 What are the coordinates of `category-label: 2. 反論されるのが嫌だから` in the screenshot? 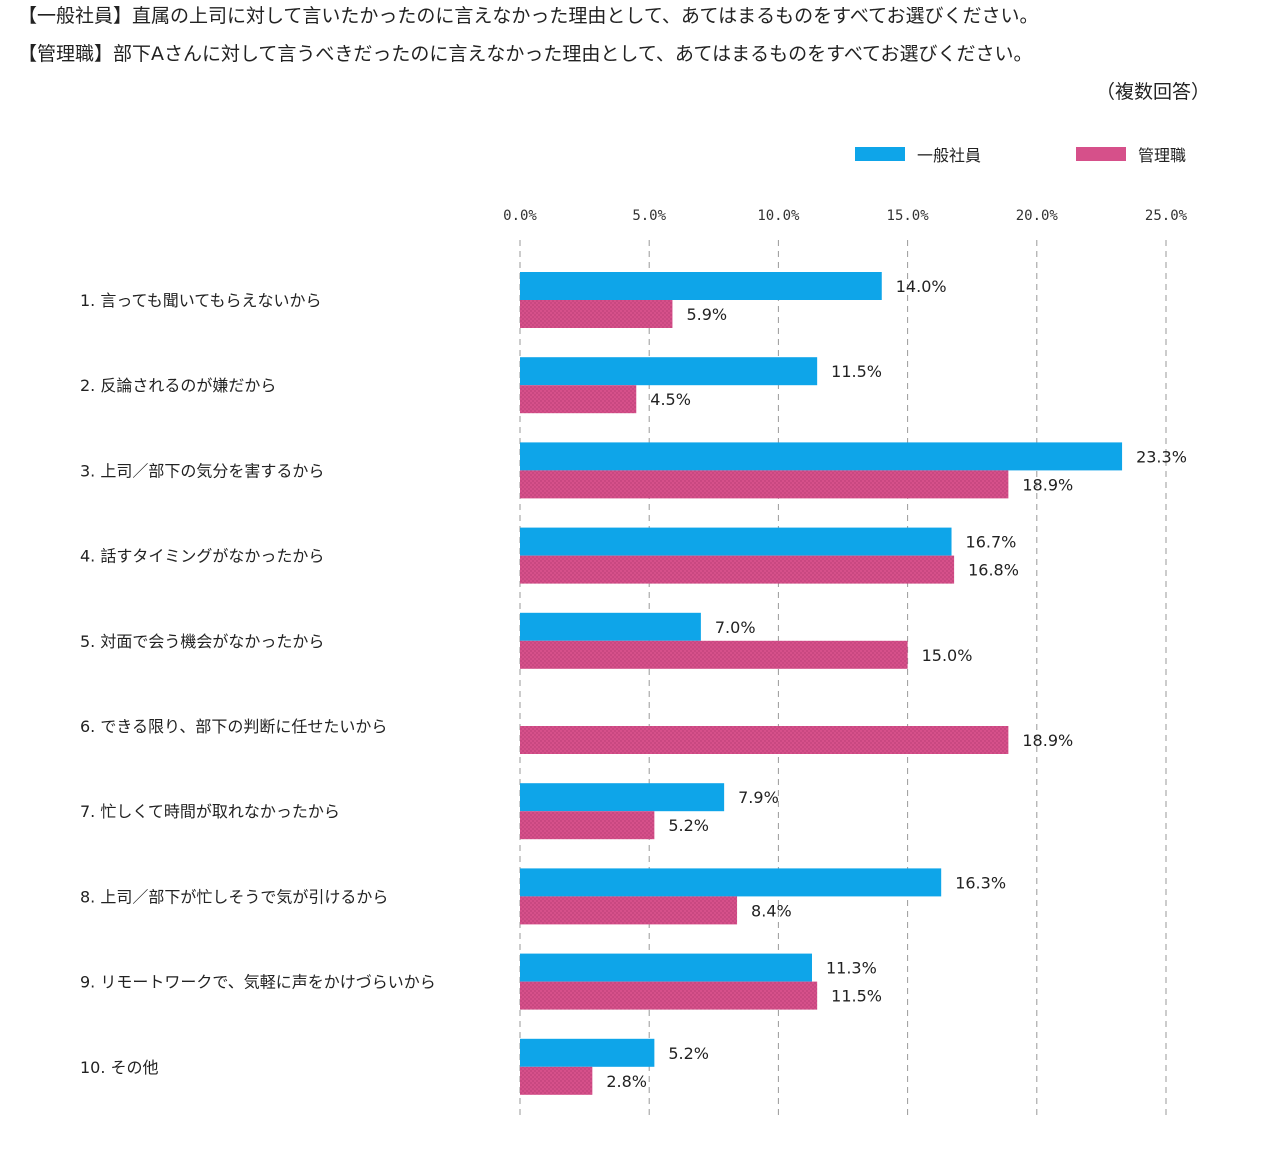 It's located at (178, 385).